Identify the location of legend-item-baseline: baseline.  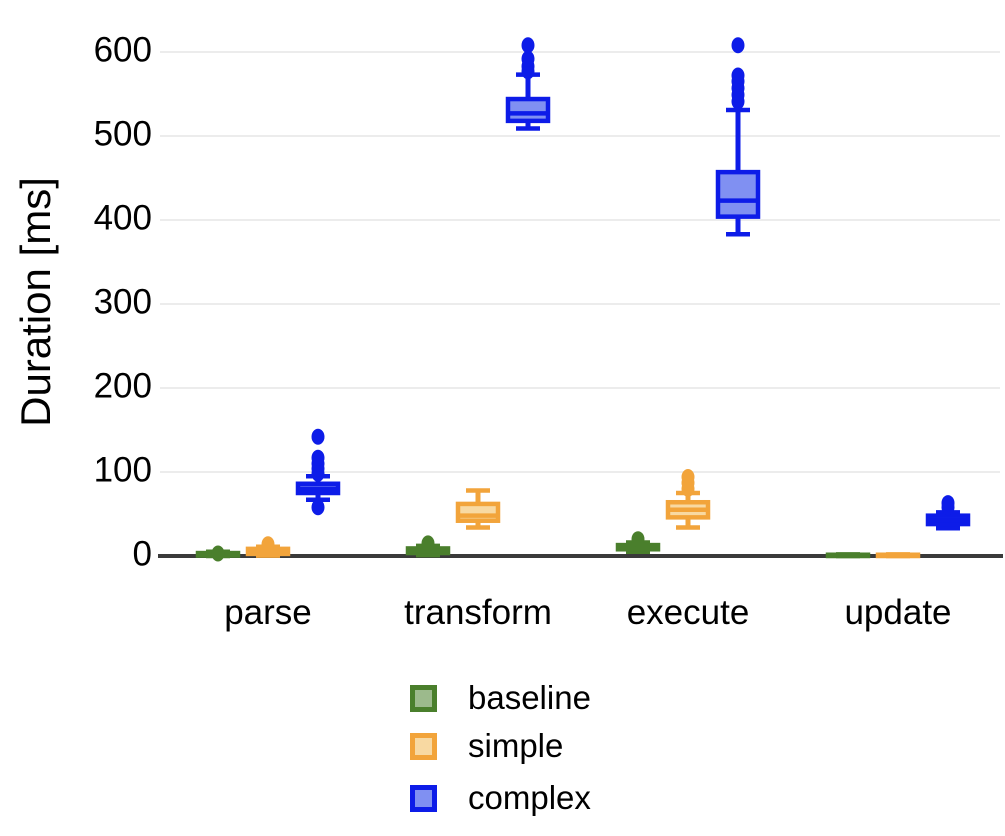
(500, 697).